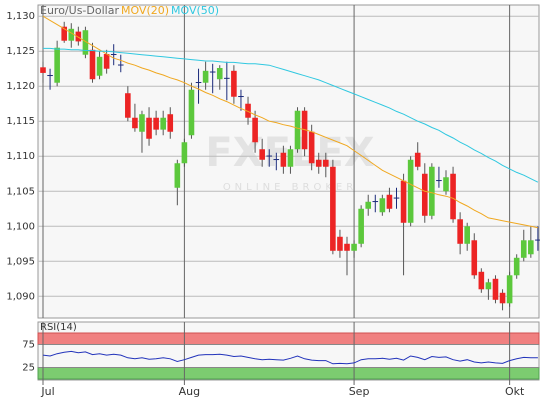 This screenshot has width=540, height=400. What do you see at coordinates (20, 121) in the screenshot?
I see `y-tick-label: 1,115` at bounding box center [20, 121].